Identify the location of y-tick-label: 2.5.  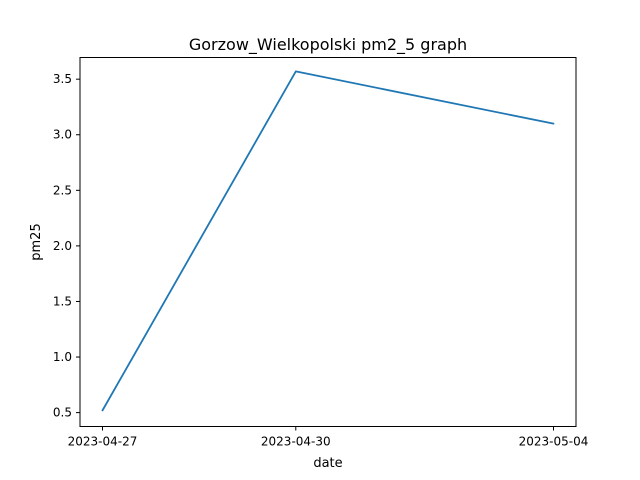
(62, 190).